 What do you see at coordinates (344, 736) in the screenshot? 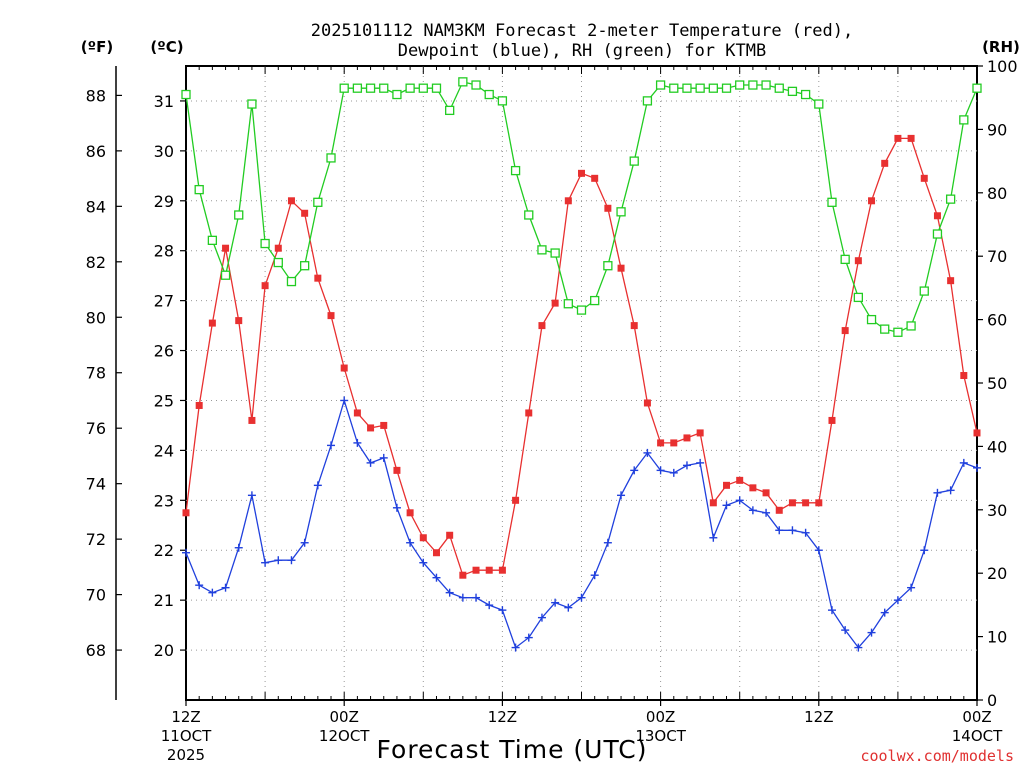
I see `time-tick-label: 12OCT` at bounding box center [344, 736].